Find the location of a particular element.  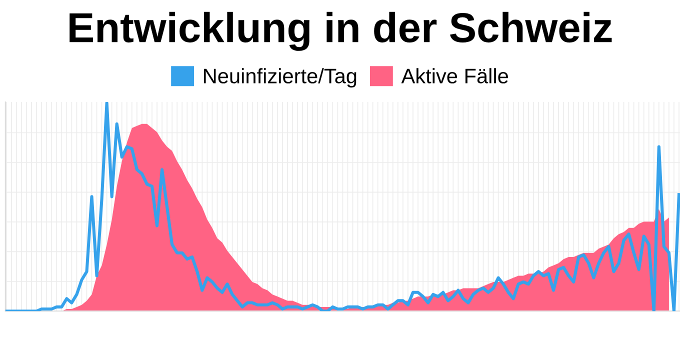

legend-label: Neuinfizierte/Tag is located at coordinates (280, 78).